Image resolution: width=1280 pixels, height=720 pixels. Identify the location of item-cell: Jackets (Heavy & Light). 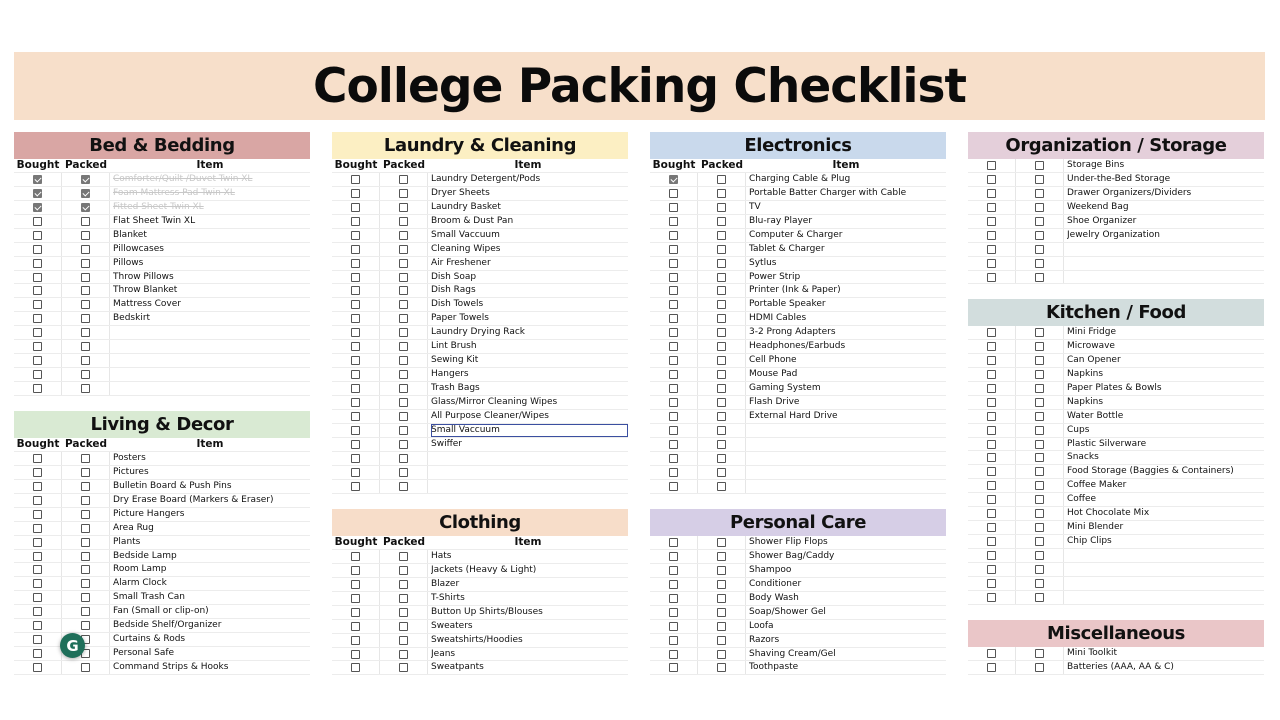
(484, 569).